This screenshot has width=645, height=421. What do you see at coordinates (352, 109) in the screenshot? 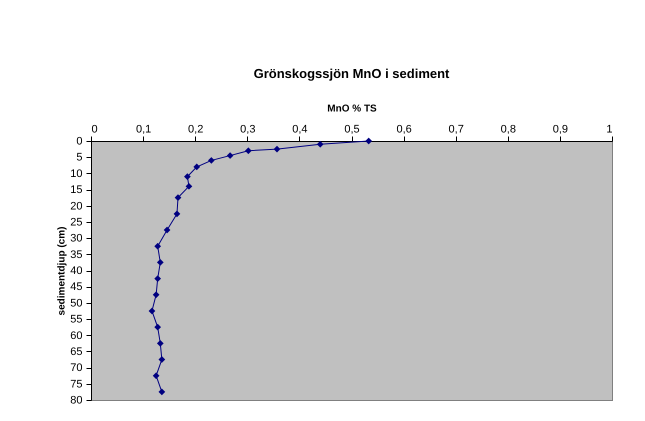
I see `x-axis-title: MnO % TS` at bounding box center [352, 109].